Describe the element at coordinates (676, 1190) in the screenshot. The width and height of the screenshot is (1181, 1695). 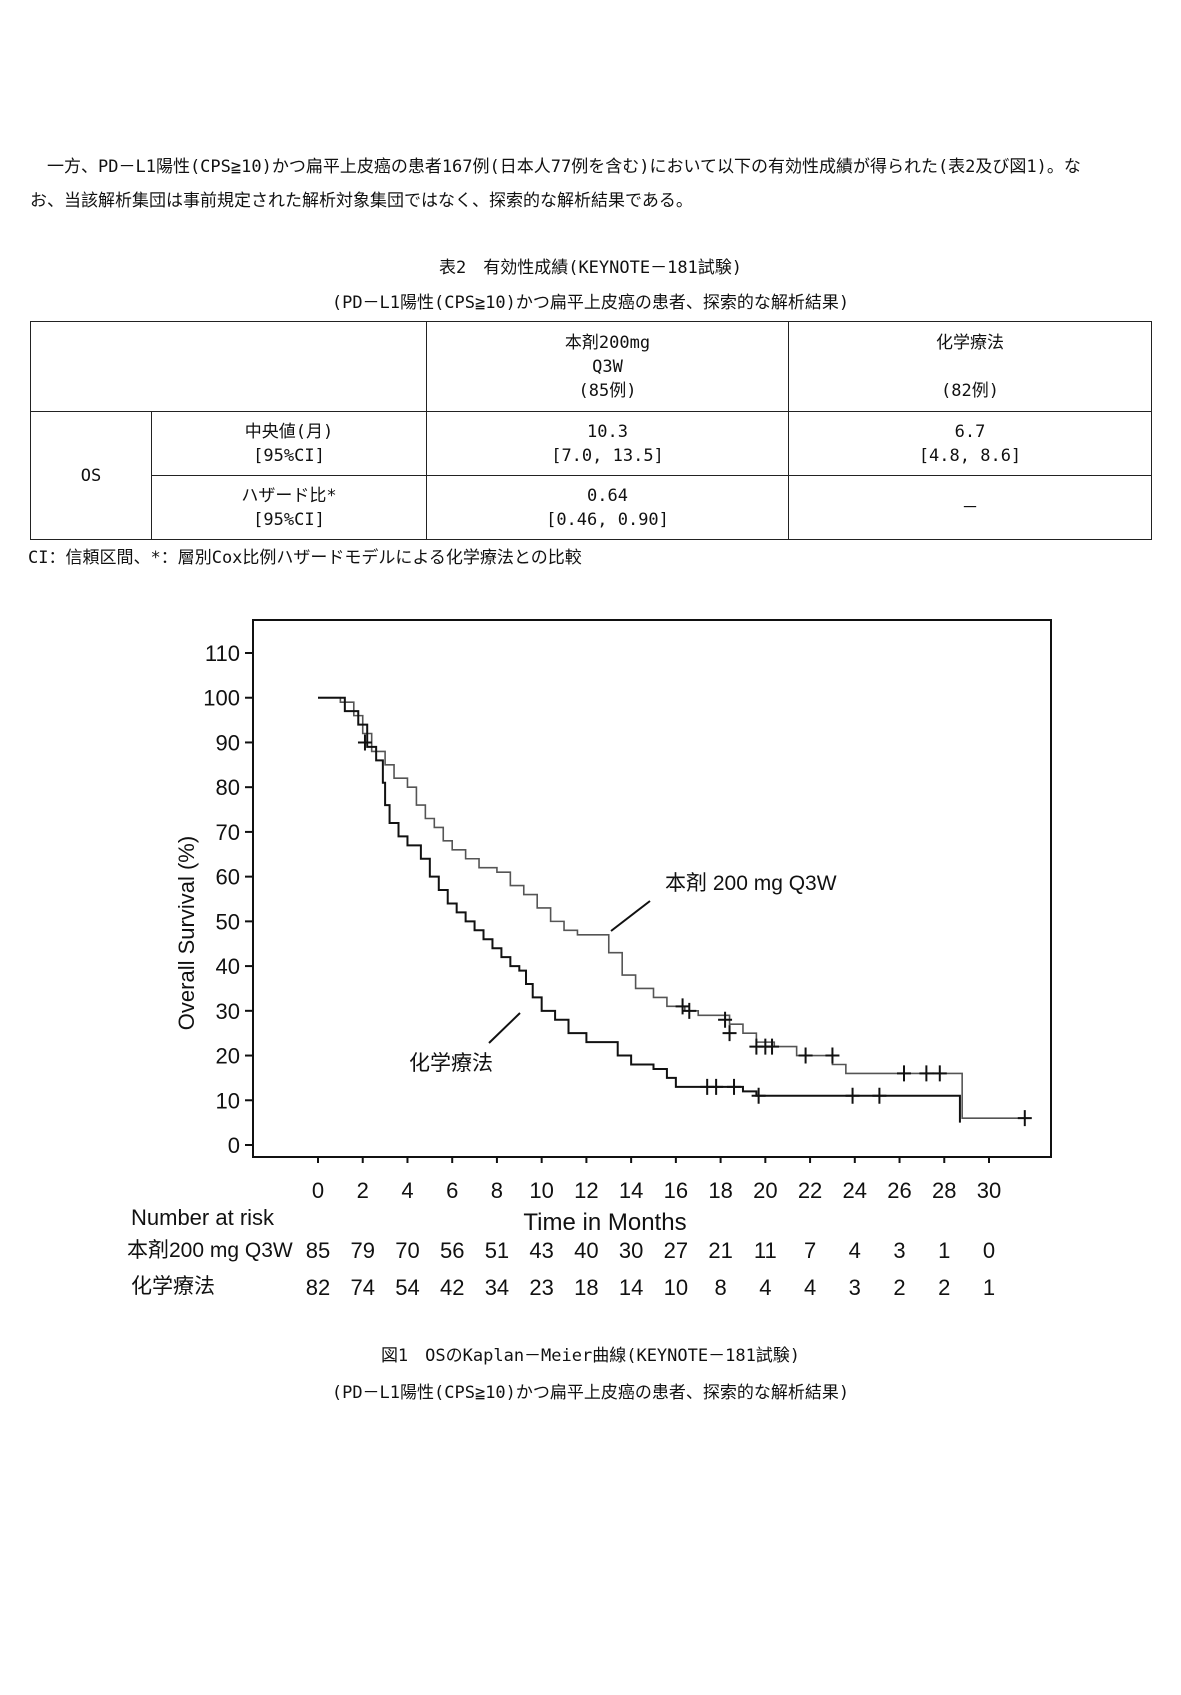
I see `x-tick-label: 16` at that location.